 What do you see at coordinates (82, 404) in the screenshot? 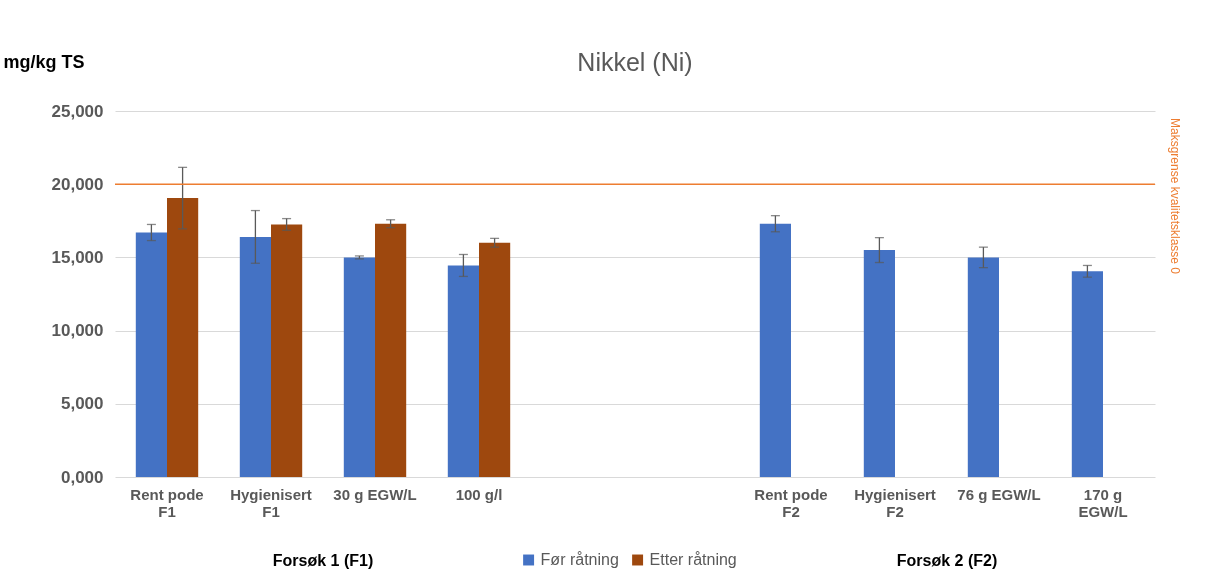
I see `y-tick-label: 5,000` at bounding box center [82, 404].